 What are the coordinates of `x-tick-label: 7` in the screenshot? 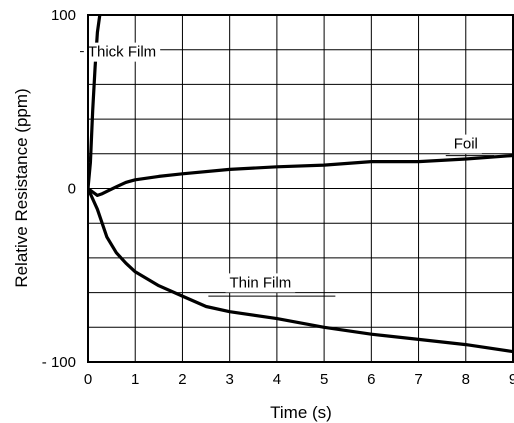 It's located at (418, 379).